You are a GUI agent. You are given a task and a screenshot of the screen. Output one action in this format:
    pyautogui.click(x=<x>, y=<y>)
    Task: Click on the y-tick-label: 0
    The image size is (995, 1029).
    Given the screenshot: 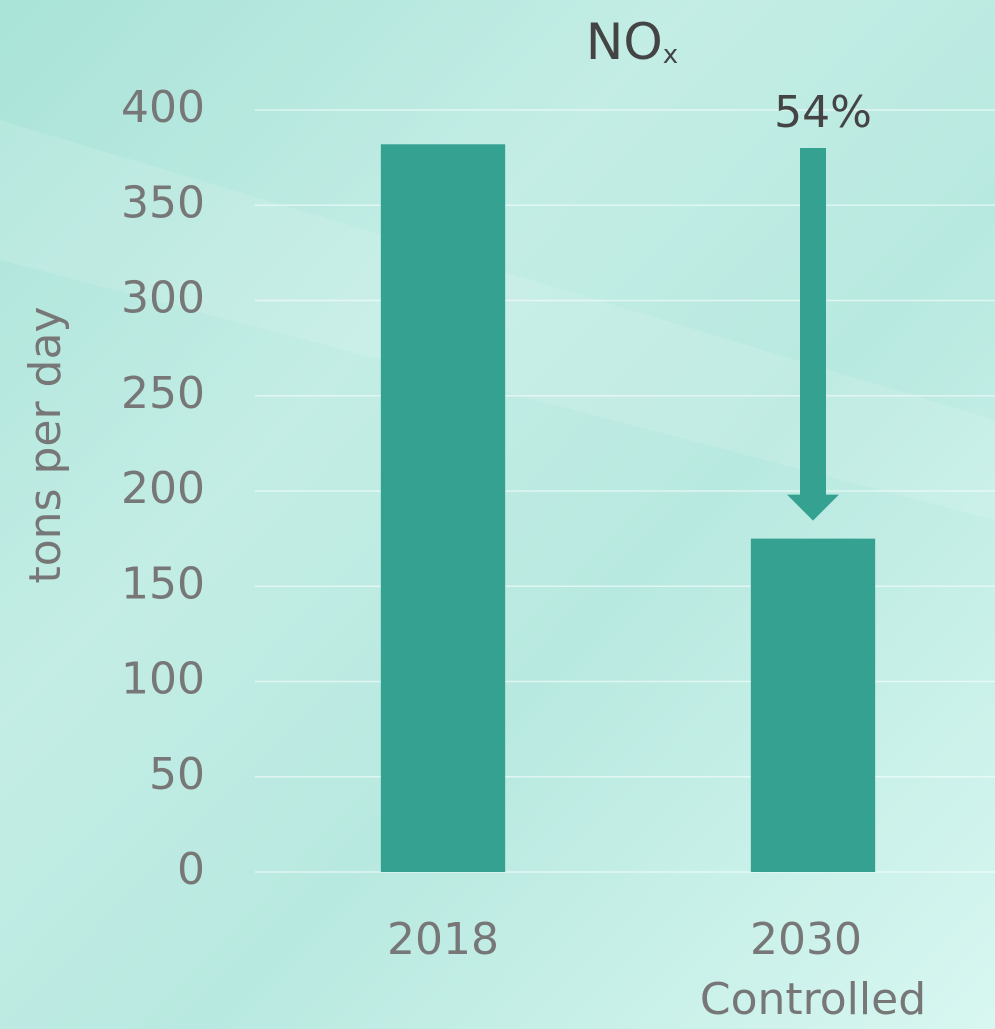 What is the action you would take?
    pyautogui.click(x=191, y=869)
    